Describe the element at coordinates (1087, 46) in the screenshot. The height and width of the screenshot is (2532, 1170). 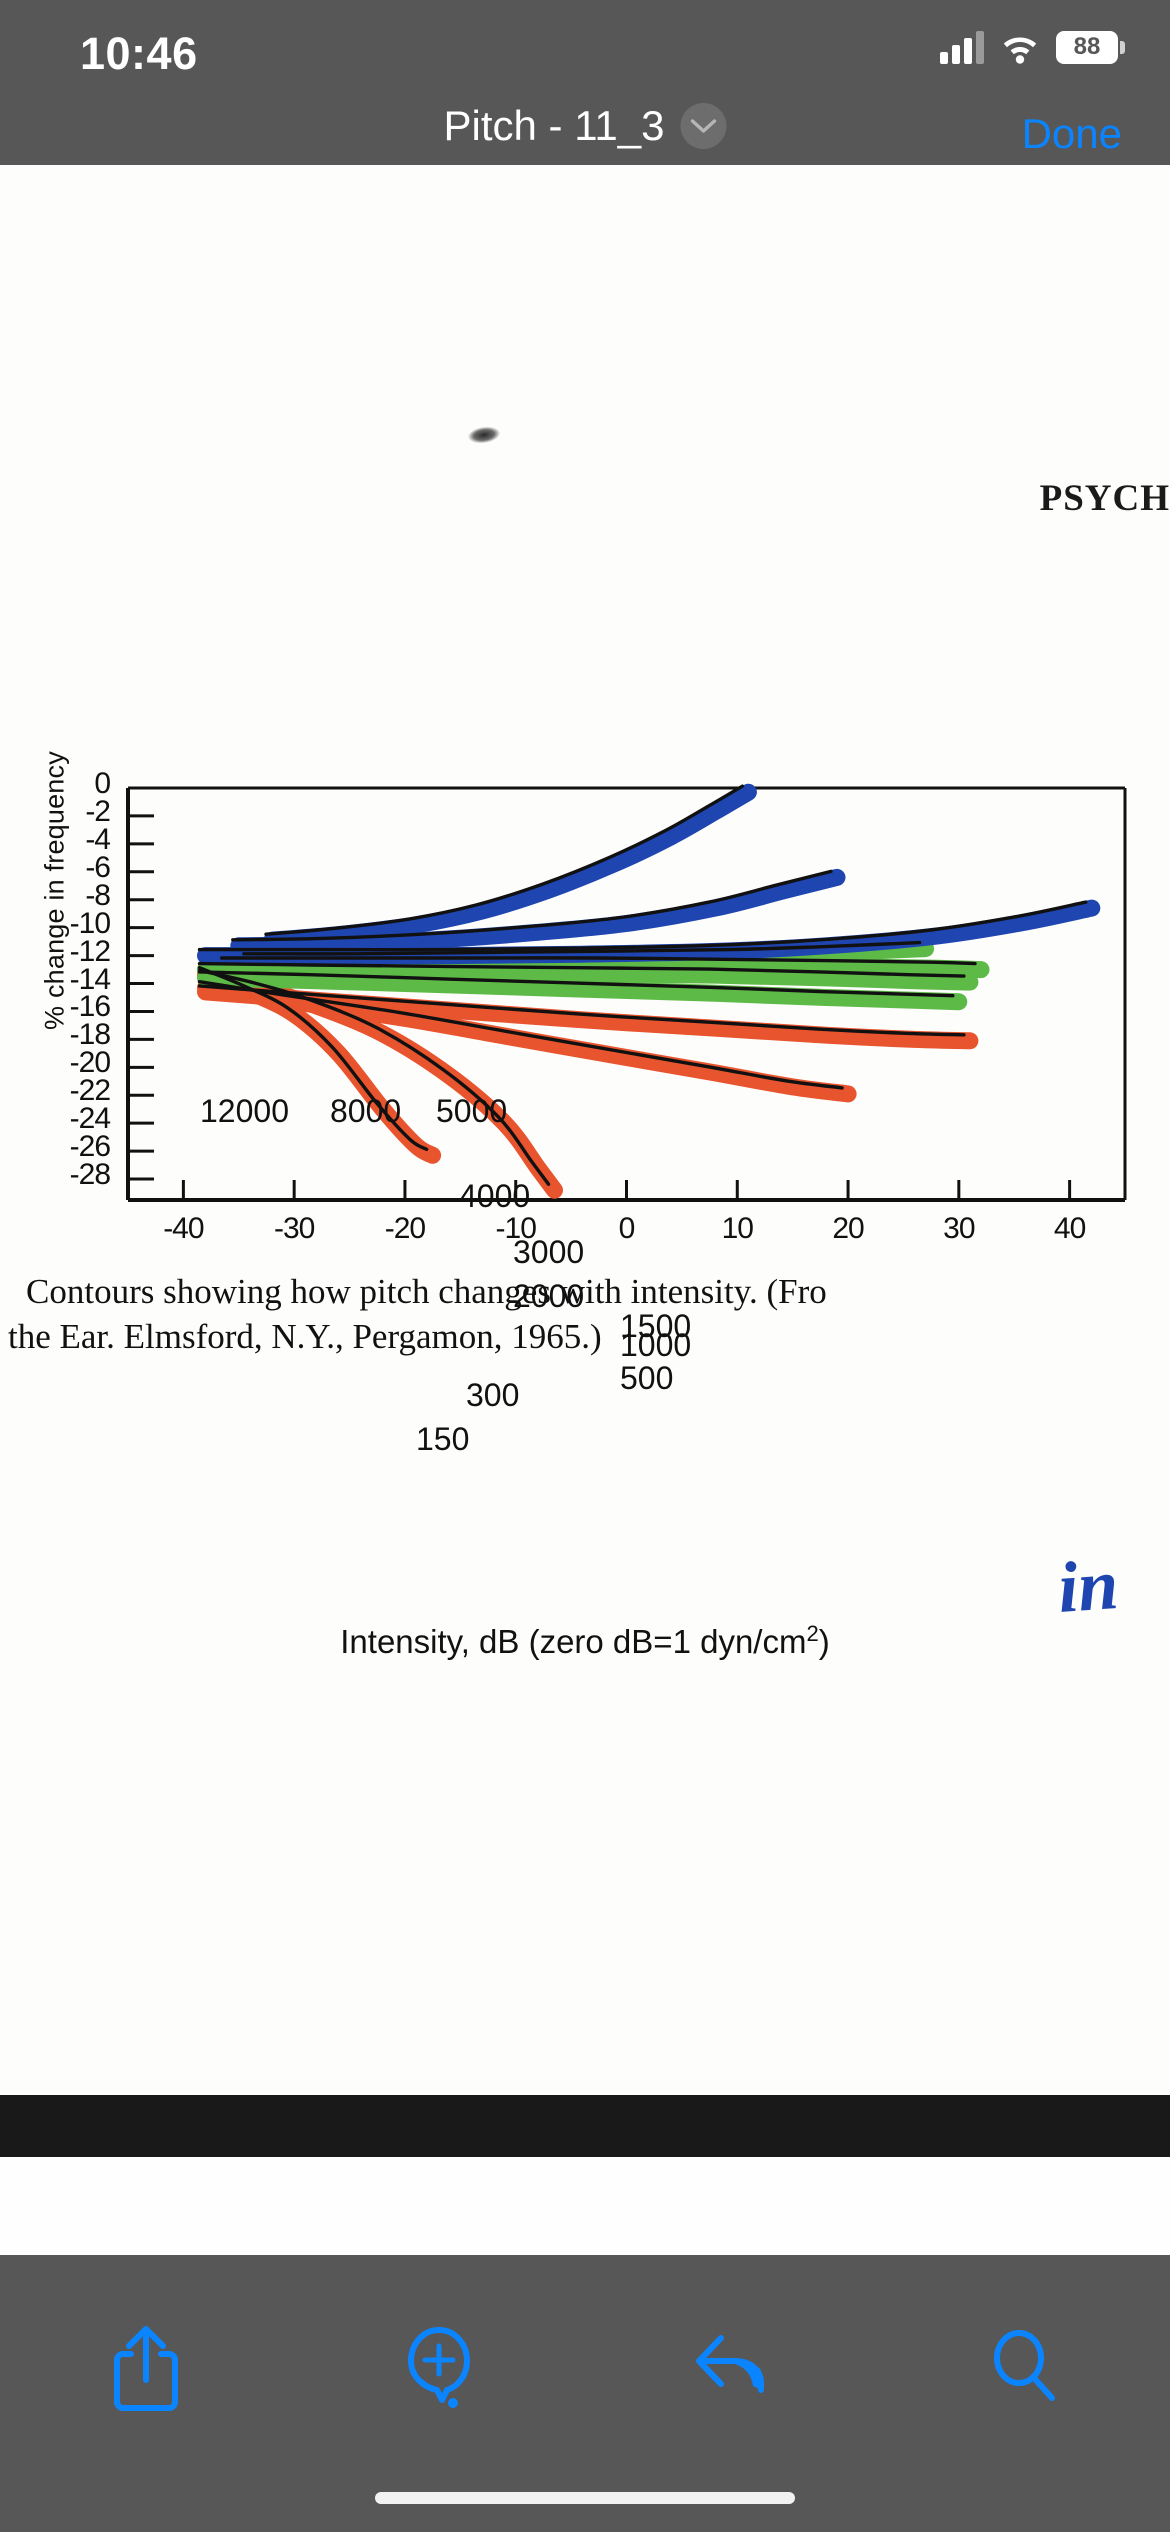
I see `battery-percent-label: 88` at that location.